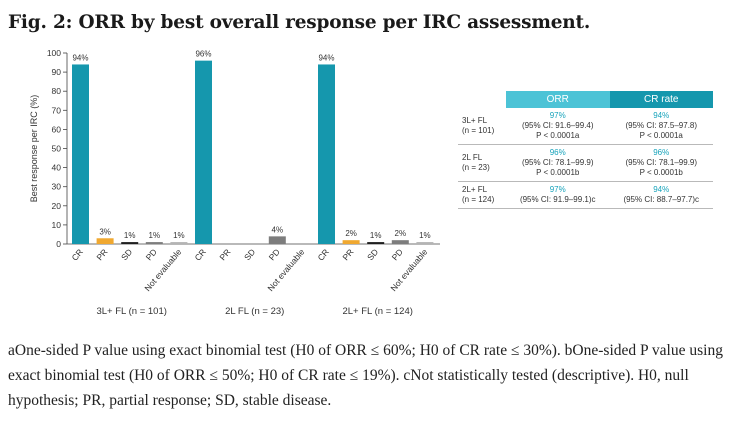  Describe the element at coordinates (57, 187) in the screenshot. I see `y-tick-label: 30` at that location.